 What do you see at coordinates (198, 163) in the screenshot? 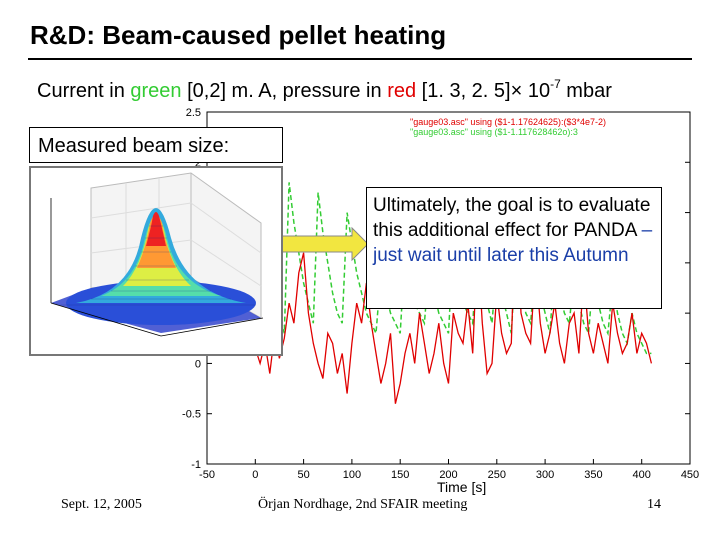
I see `y-tick-label: 2` at bounding box center [198, 163].